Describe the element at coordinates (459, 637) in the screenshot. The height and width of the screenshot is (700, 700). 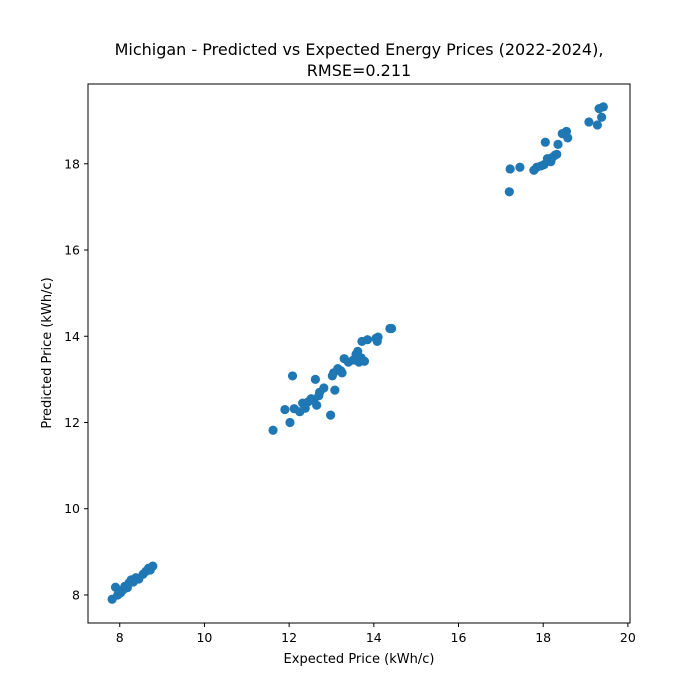
I see `x-tick-label: 16` at that location.